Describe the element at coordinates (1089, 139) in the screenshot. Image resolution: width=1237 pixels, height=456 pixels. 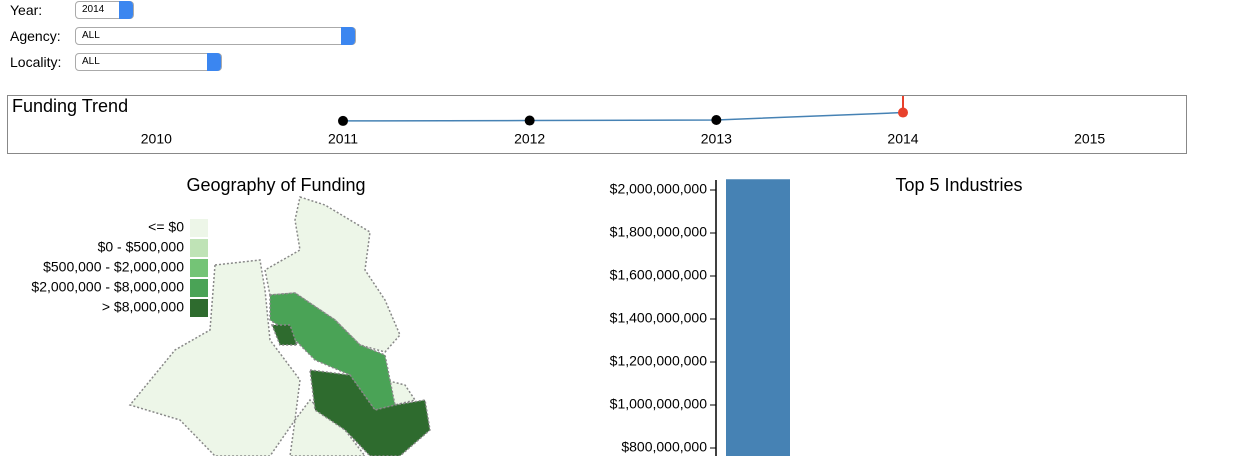
I see `x-tick-label: 2015` at that location.